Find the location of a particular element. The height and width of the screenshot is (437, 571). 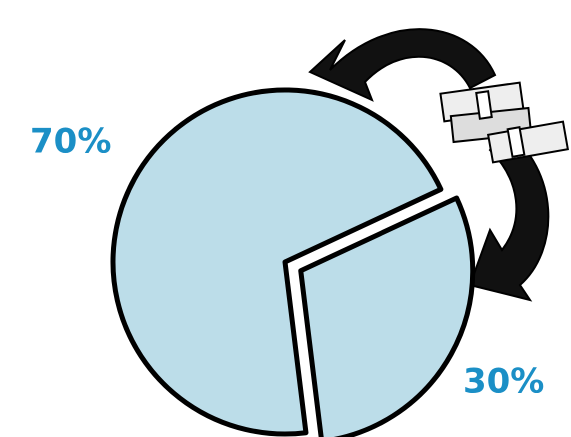

decoration-money is located at coordinates (504, 122).